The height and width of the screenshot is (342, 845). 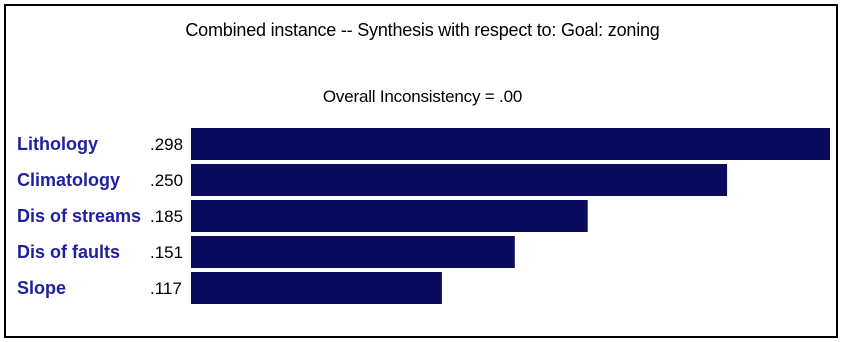 What do you see at coordinates (166, 180) in the screenshot?
I see `value-label: .250` at bounding box center [166, 180].